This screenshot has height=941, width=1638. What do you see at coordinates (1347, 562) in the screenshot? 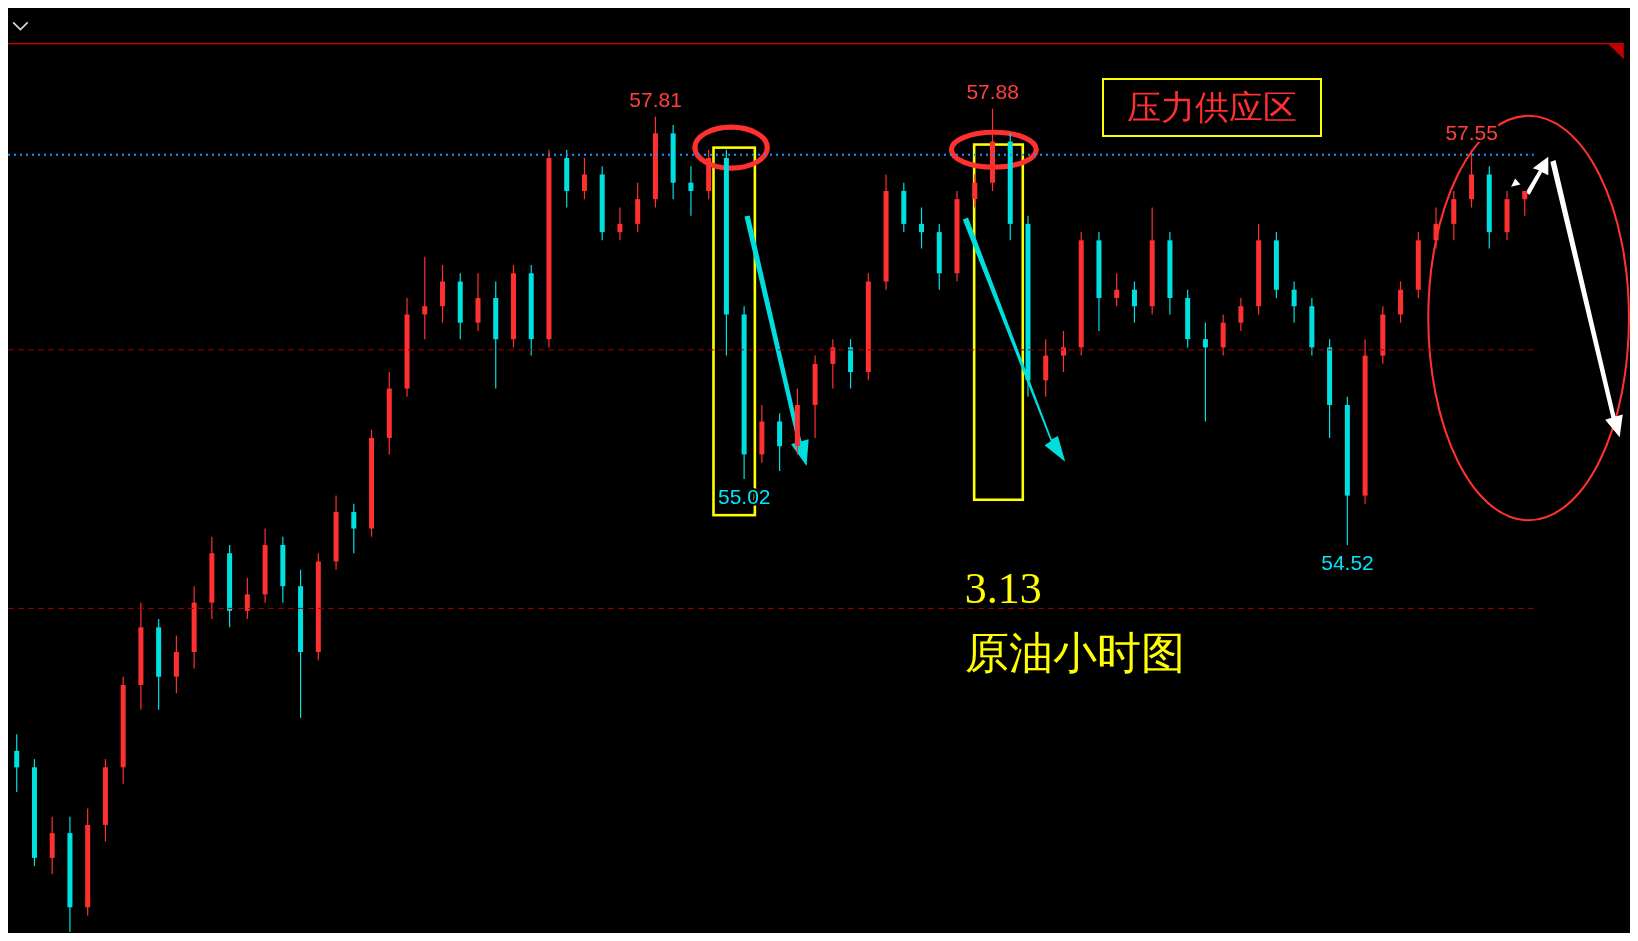
I see `annotation: 54.52` at bounding box center [1347, 562].